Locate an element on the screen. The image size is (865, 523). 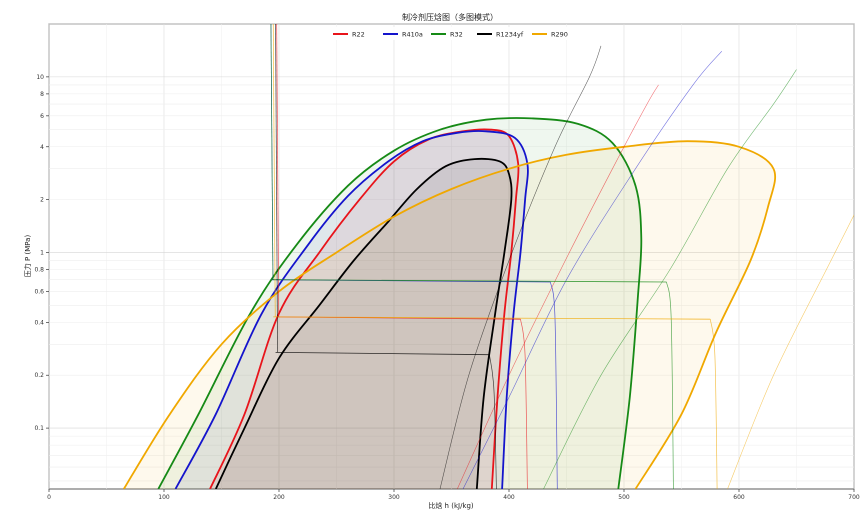
y-tick-label: 2 is located at coordinates (42, 200).